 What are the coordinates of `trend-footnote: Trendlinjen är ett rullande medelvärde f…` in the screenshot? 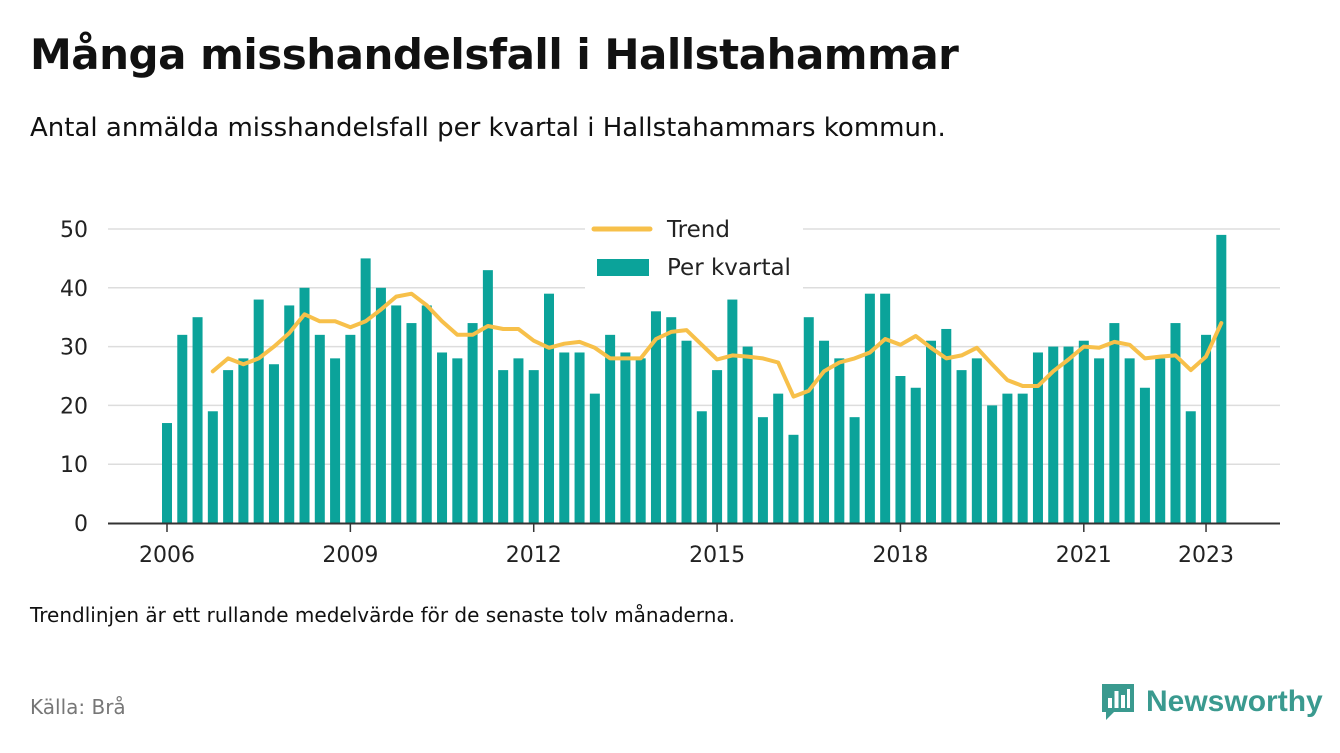 It's located at (383, 615).